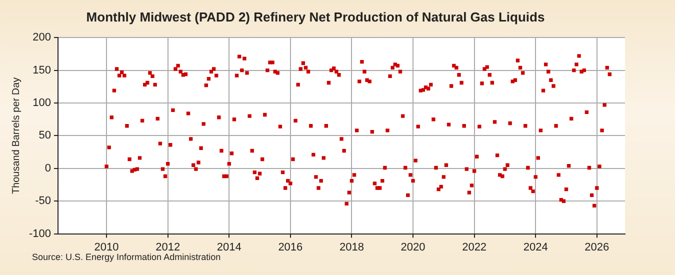  What do you see at coordinates (535, 247) in the screenshot?
I see `x-tick-label: 2024` at bounding box center [535, 247].